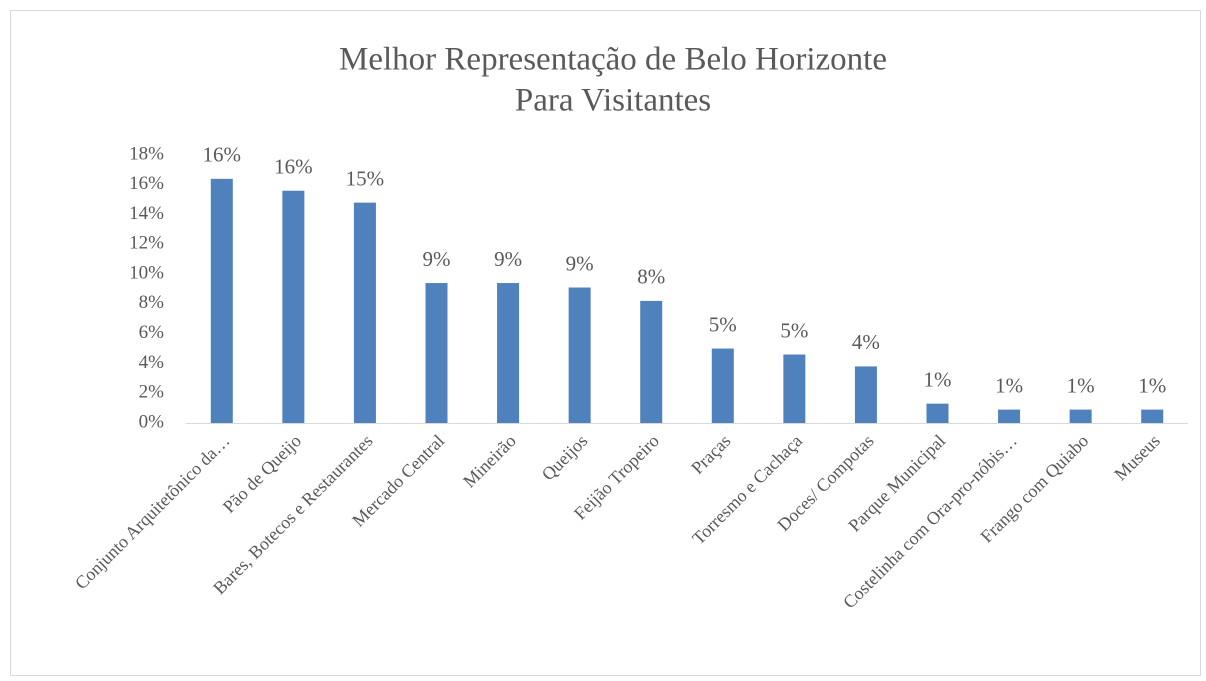 This screenshot has height=681, width=1206. Describe the element at coordinates (613, 101) in the screenshot. I see `chart-title: Para Visitantes` at that location.